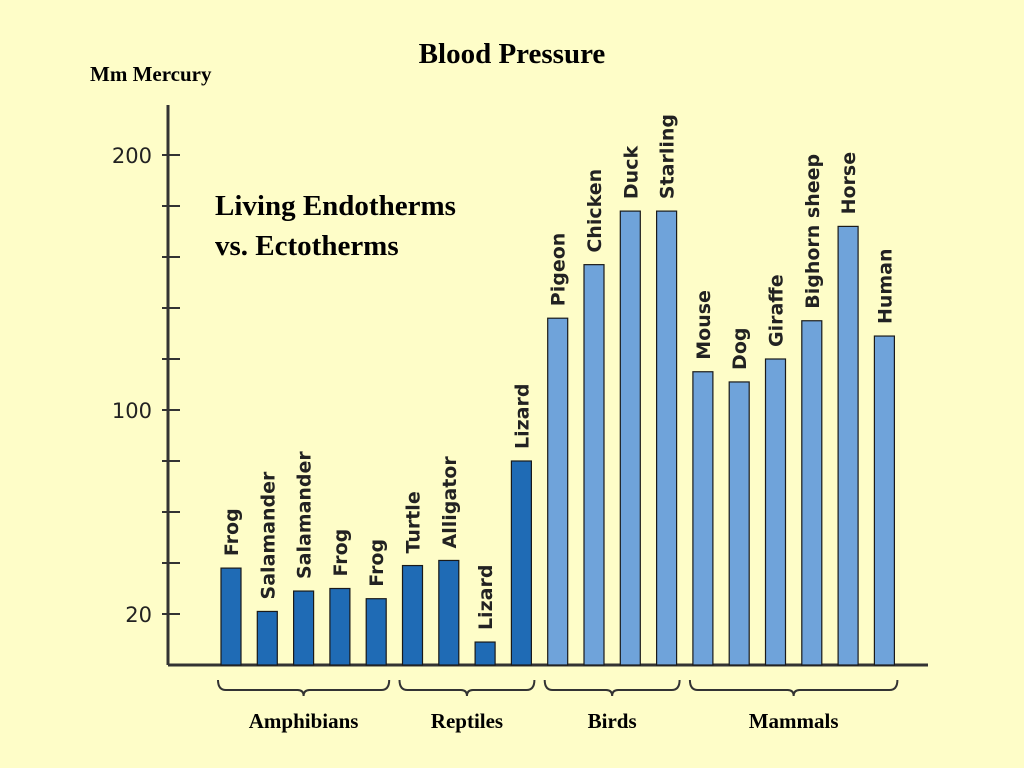  Describe the element at coordinates (849, 183) in the screenshot. I see `bar-label: Horse` at that location.